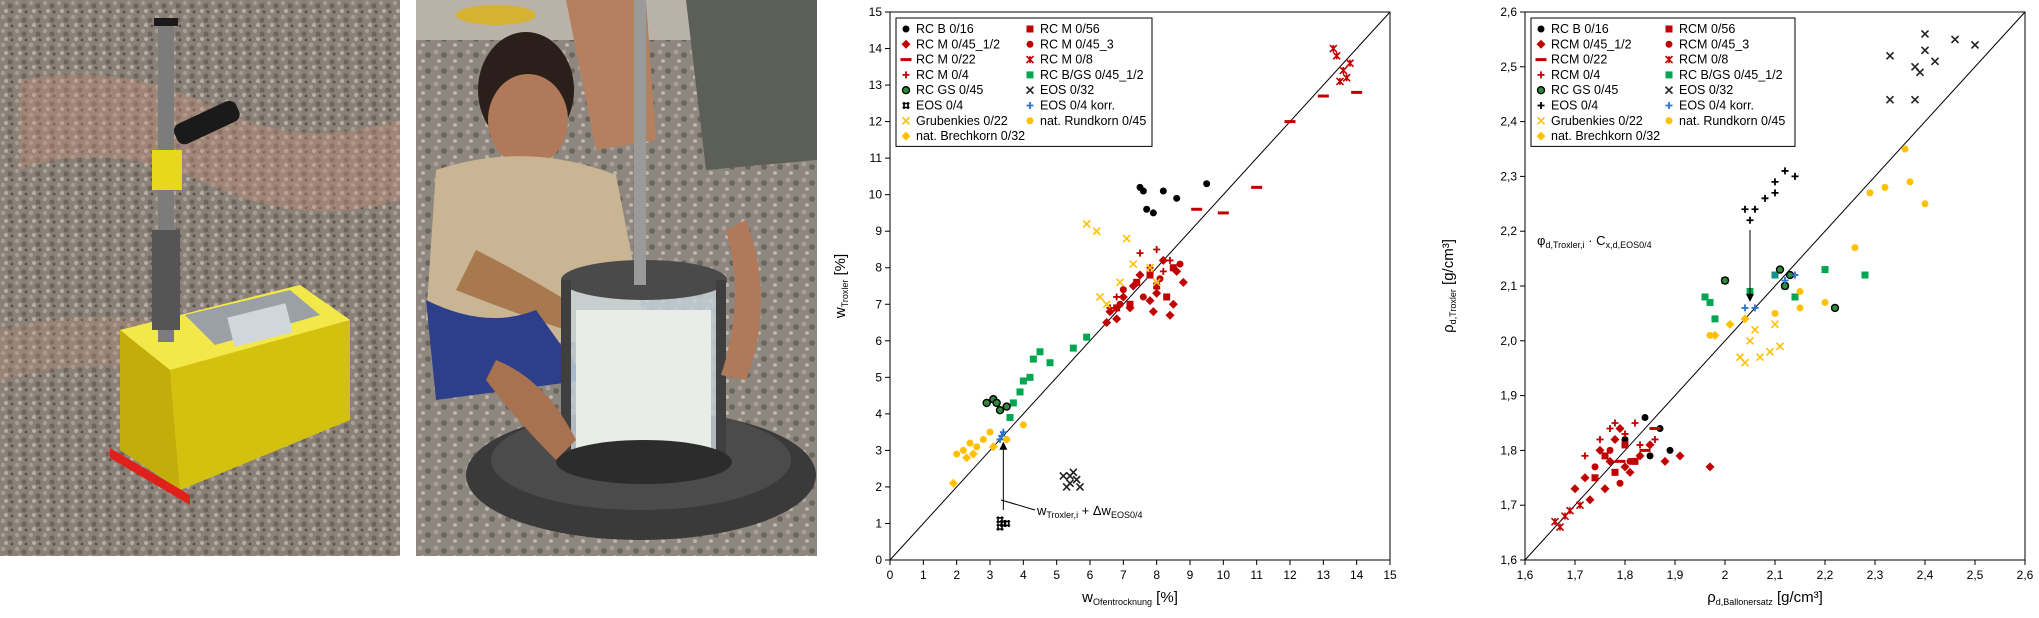  I want to click on legend-entry-eos-0-4-korr: EOS 0/4 korr., so click(1077, 106).